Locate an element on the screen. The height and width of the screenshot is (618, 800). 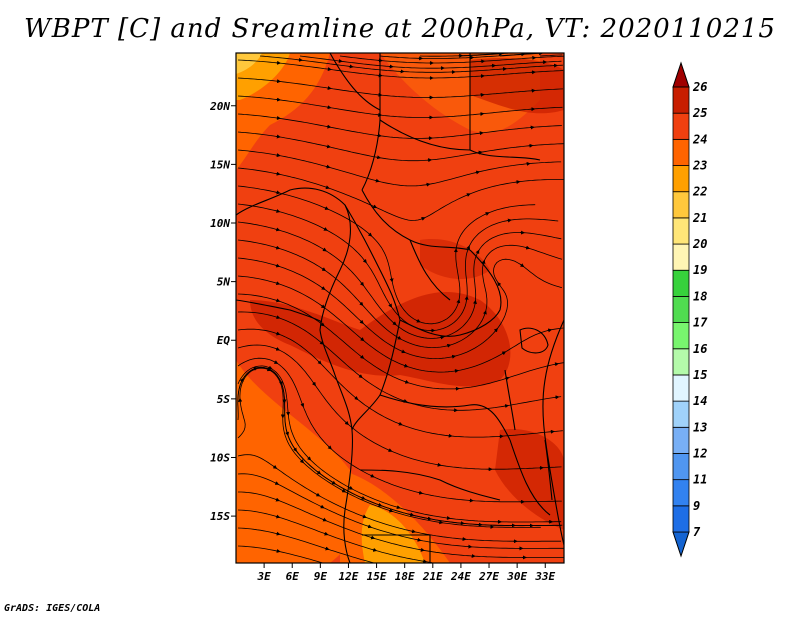
field-23-southwest is located at coordinates (298, 461).